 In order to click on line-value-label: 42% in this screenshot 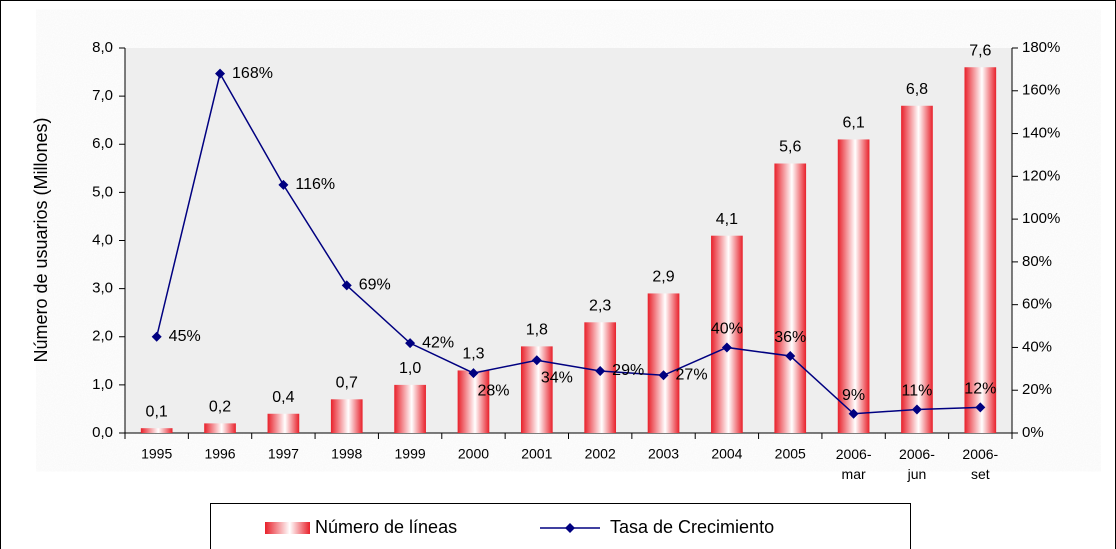, I will do `click(438, 342)`.